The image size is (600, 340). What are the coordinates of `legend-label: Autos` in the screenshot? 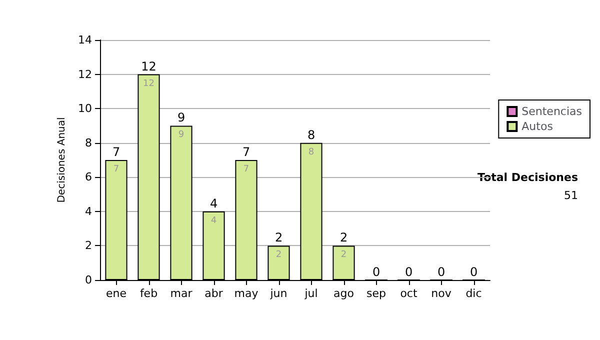 It's located at (538, 126).